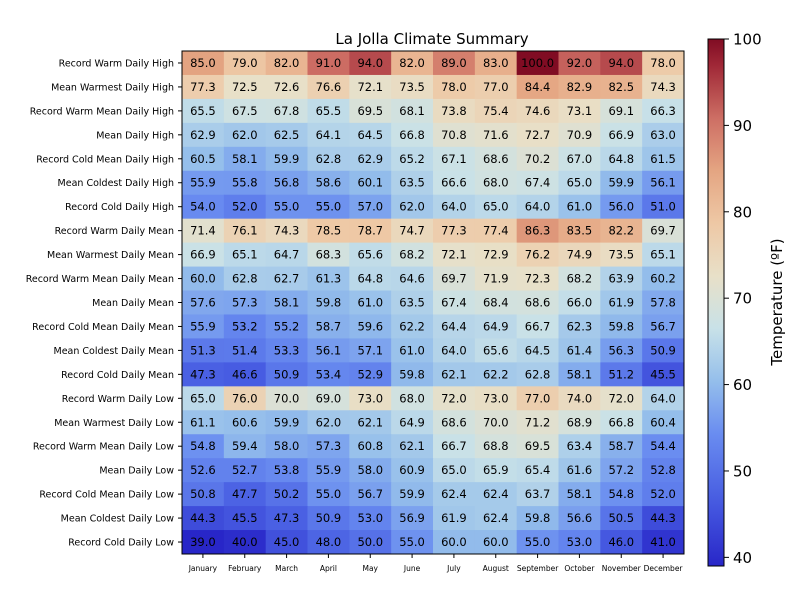 This screenshot has width=800, height=600. I want to click on column-label: January, so click(203, 568).